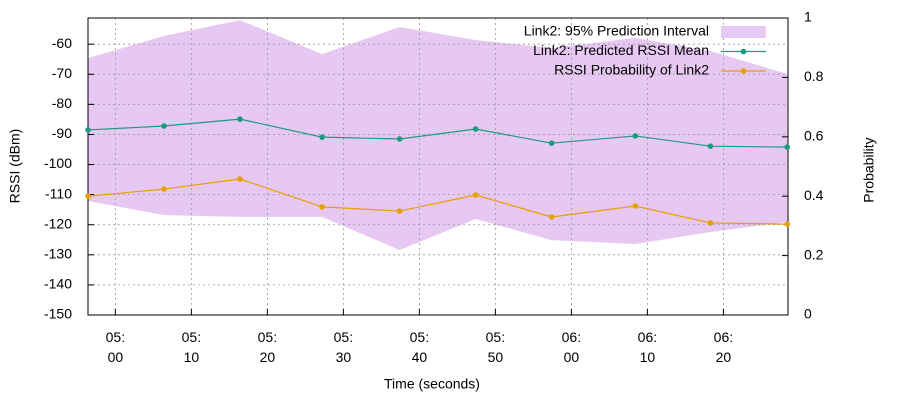 The height and width of the screenshot is (400, 900). Describe the element at coordinates (191, 347) in the screenshot. I see `x-tick-label: 05: 10` at that location.